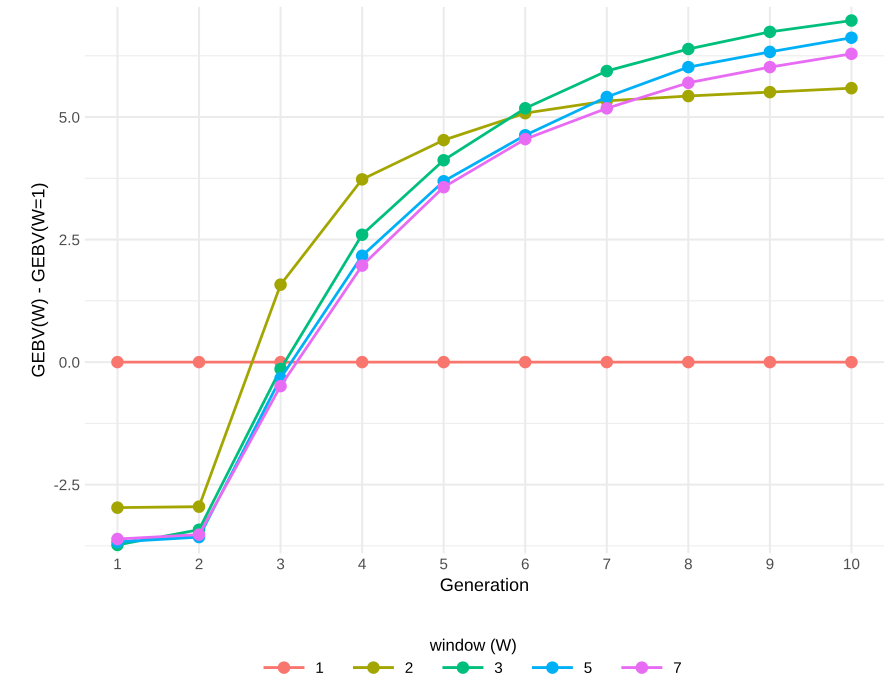  Describe the element at coordinates (69, 362) in the screenshot. I see `y-tick-label: 0.0` at that location.